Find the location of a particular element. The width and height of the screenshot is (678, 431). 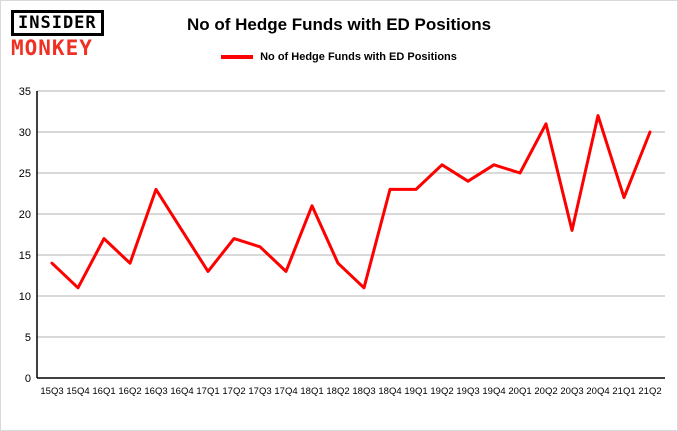

legend: No of Hedge Funds with ED Positions is located at coordinates (339, 57).